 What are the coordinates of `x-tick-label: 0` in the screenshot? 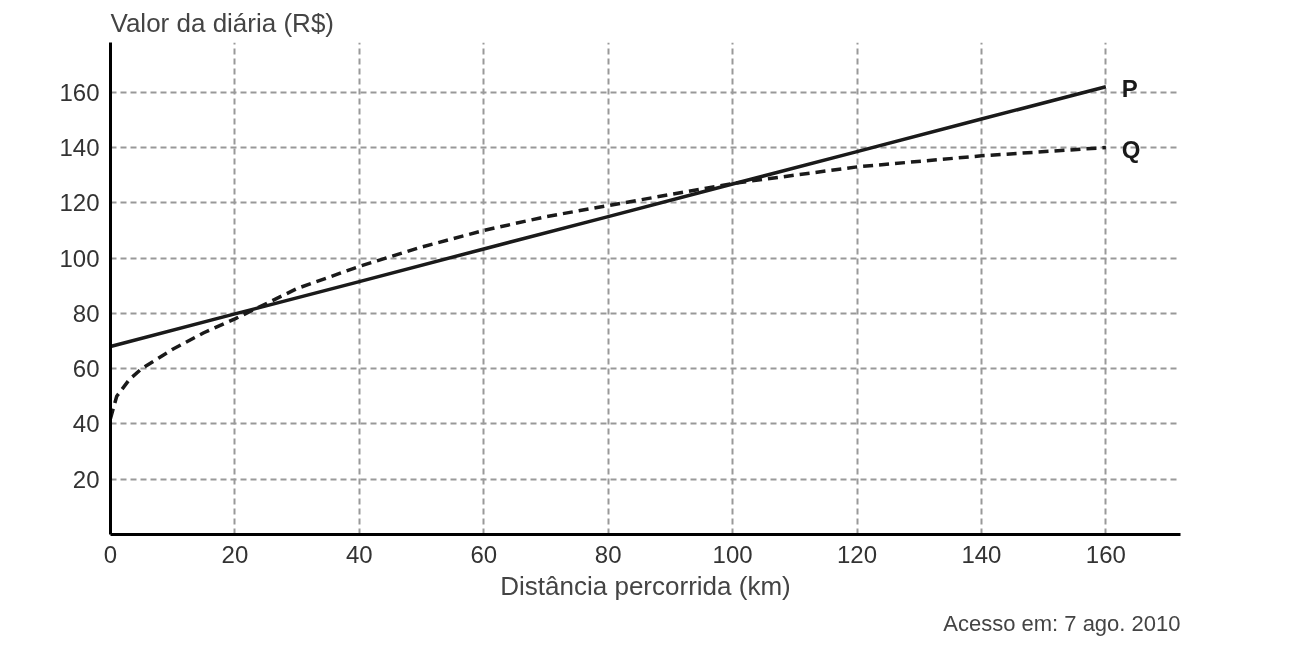 It's located at (110, 554).